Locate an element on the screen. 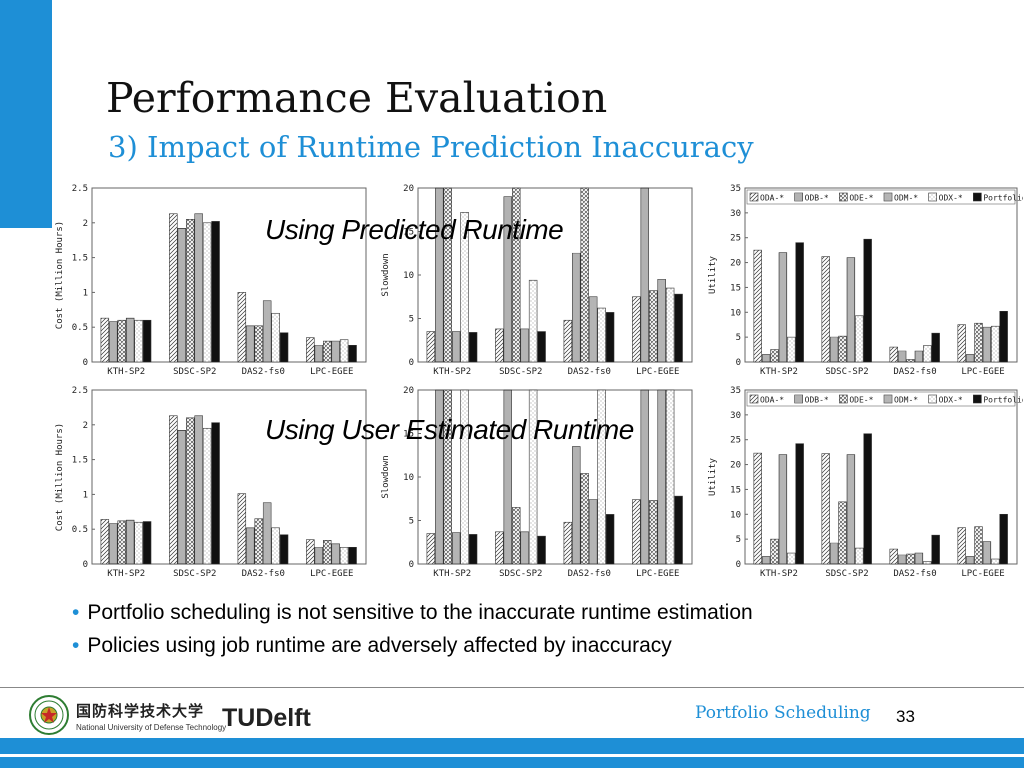 Image resolution: width=1024 pixels, height=768 pixels. footer-stripe is located at coordinates (512, 755).